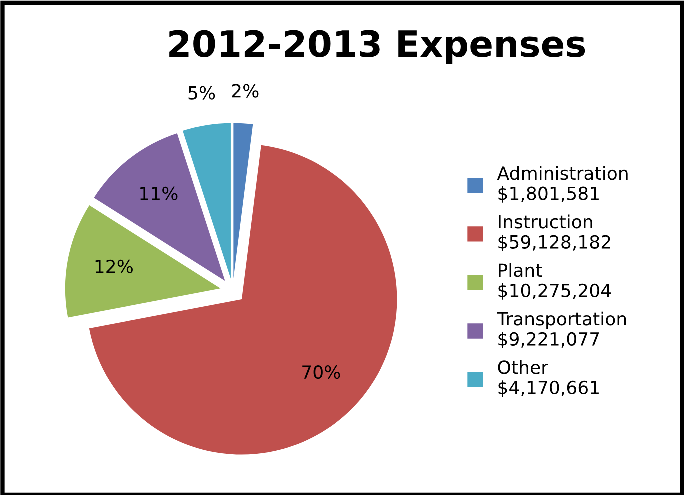  I want to click on data-label: 70%, so click(321, 372).